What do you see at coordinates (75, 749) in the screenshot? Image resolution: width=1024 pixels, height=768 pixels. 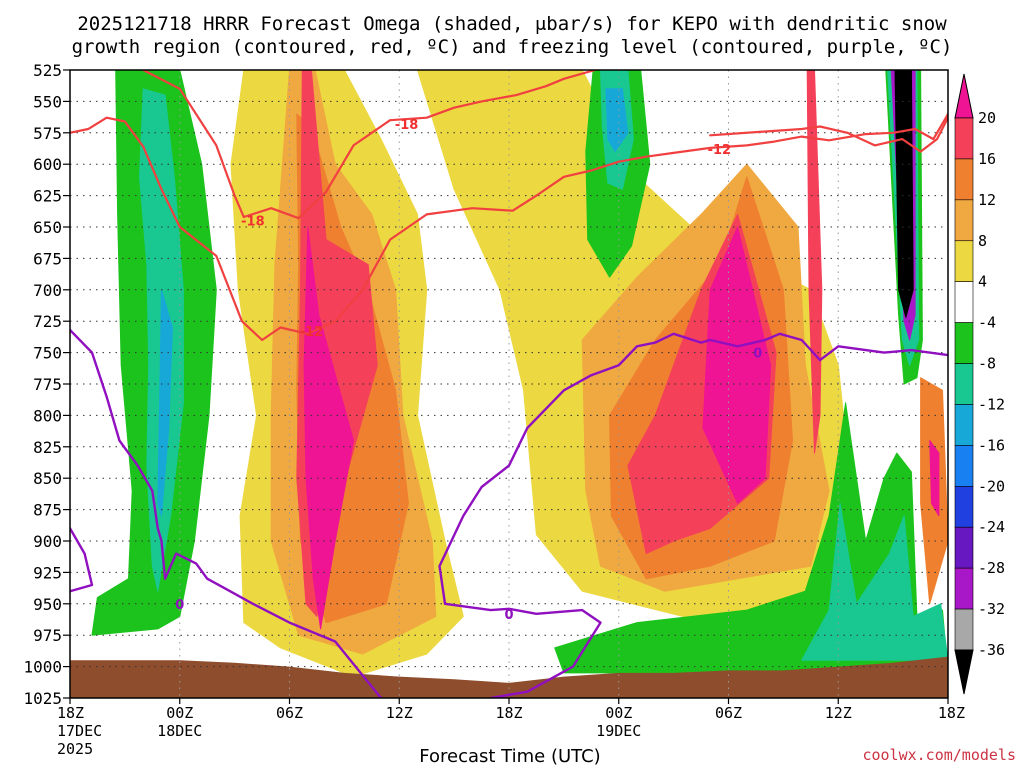 I see `x-tick-year-0: 2025` at bounding box center [75, 749].